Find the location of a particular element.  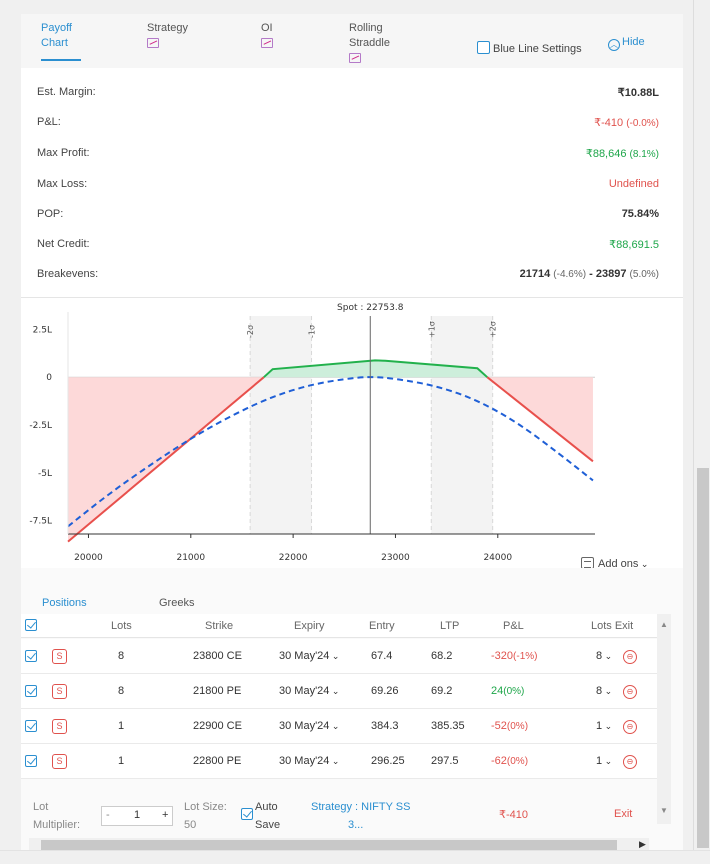

stat-value: ₹10.88L is located at coordinates (638, 93).